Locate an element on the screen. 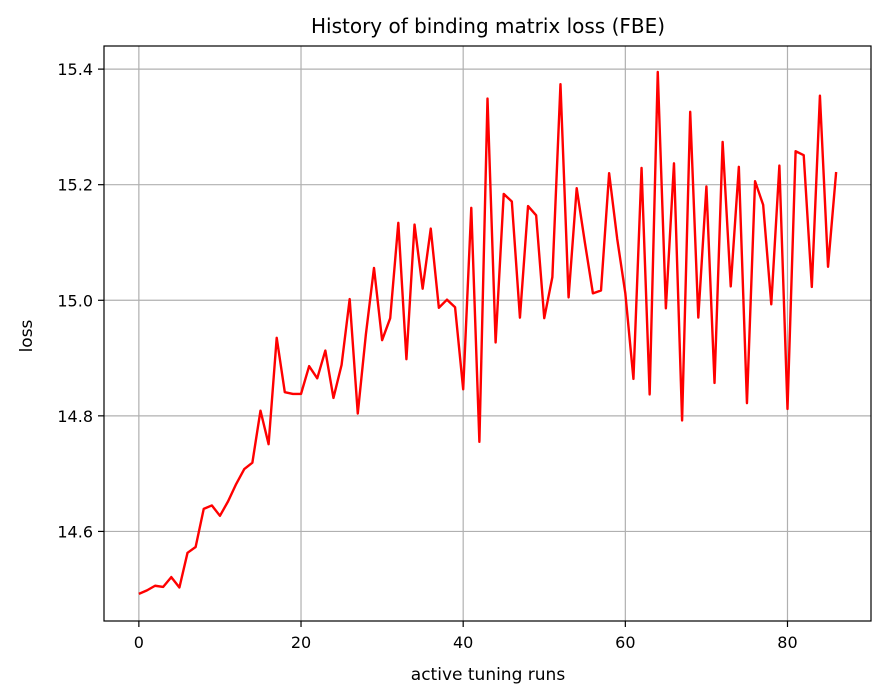 The height and width of the screenshot is (700, 887). y-tick-label: 15.2 is located at coordinates (75, 185).